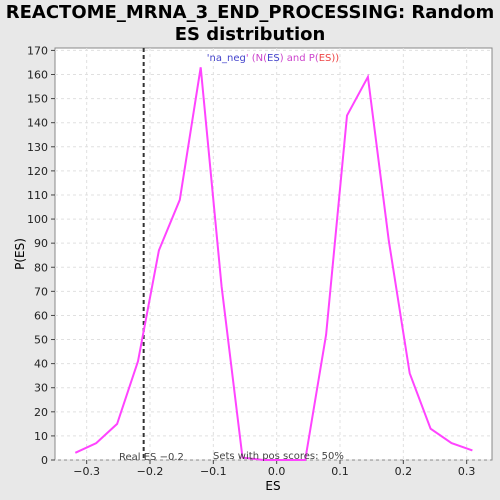 Image resolution: width=500 pixels, height=500 pixels. I want to click on legend: 'na_neg' (N(ES) and P(ES)), so click(273, 58).